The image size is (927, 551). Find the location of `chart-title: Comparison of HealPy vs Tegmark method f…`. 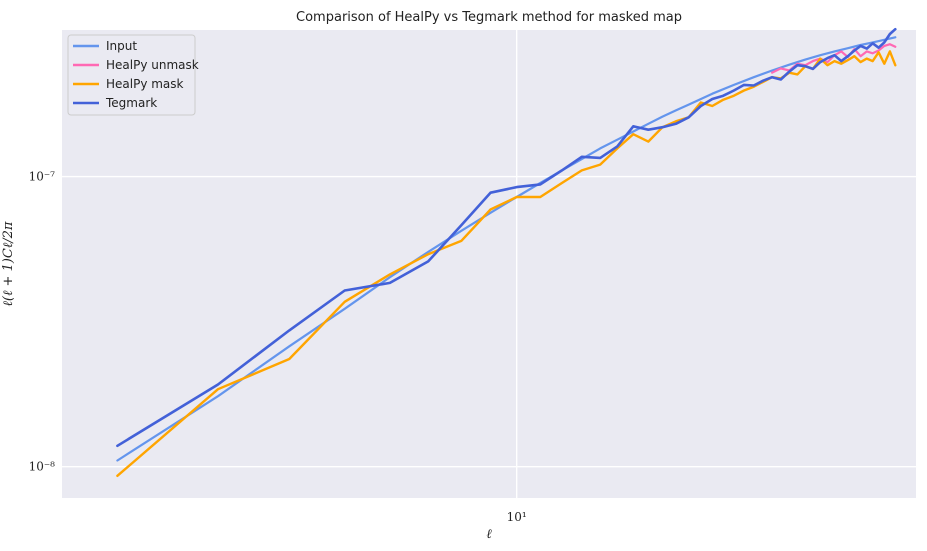

chart-title: Comparison of HealPy vs Tegmark method f… is located at coordinates (489, 17).